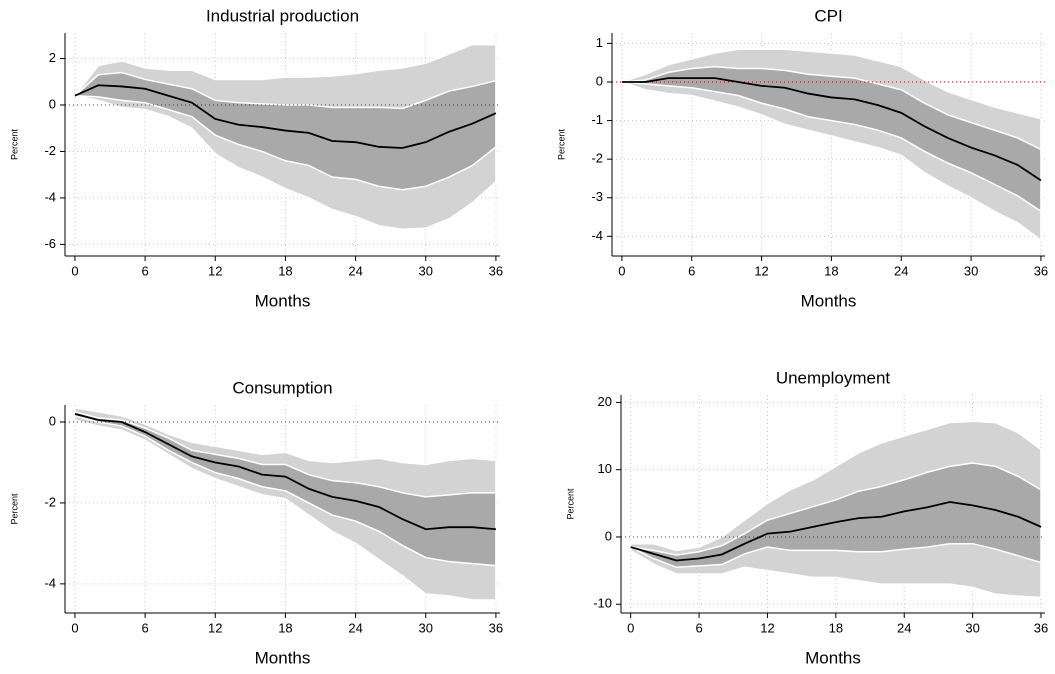 This screenshot has height=674, width=1055. Describe the element at coordinates (605, 401) in the screenshot. I see `y-tick-label: 20` at that location.